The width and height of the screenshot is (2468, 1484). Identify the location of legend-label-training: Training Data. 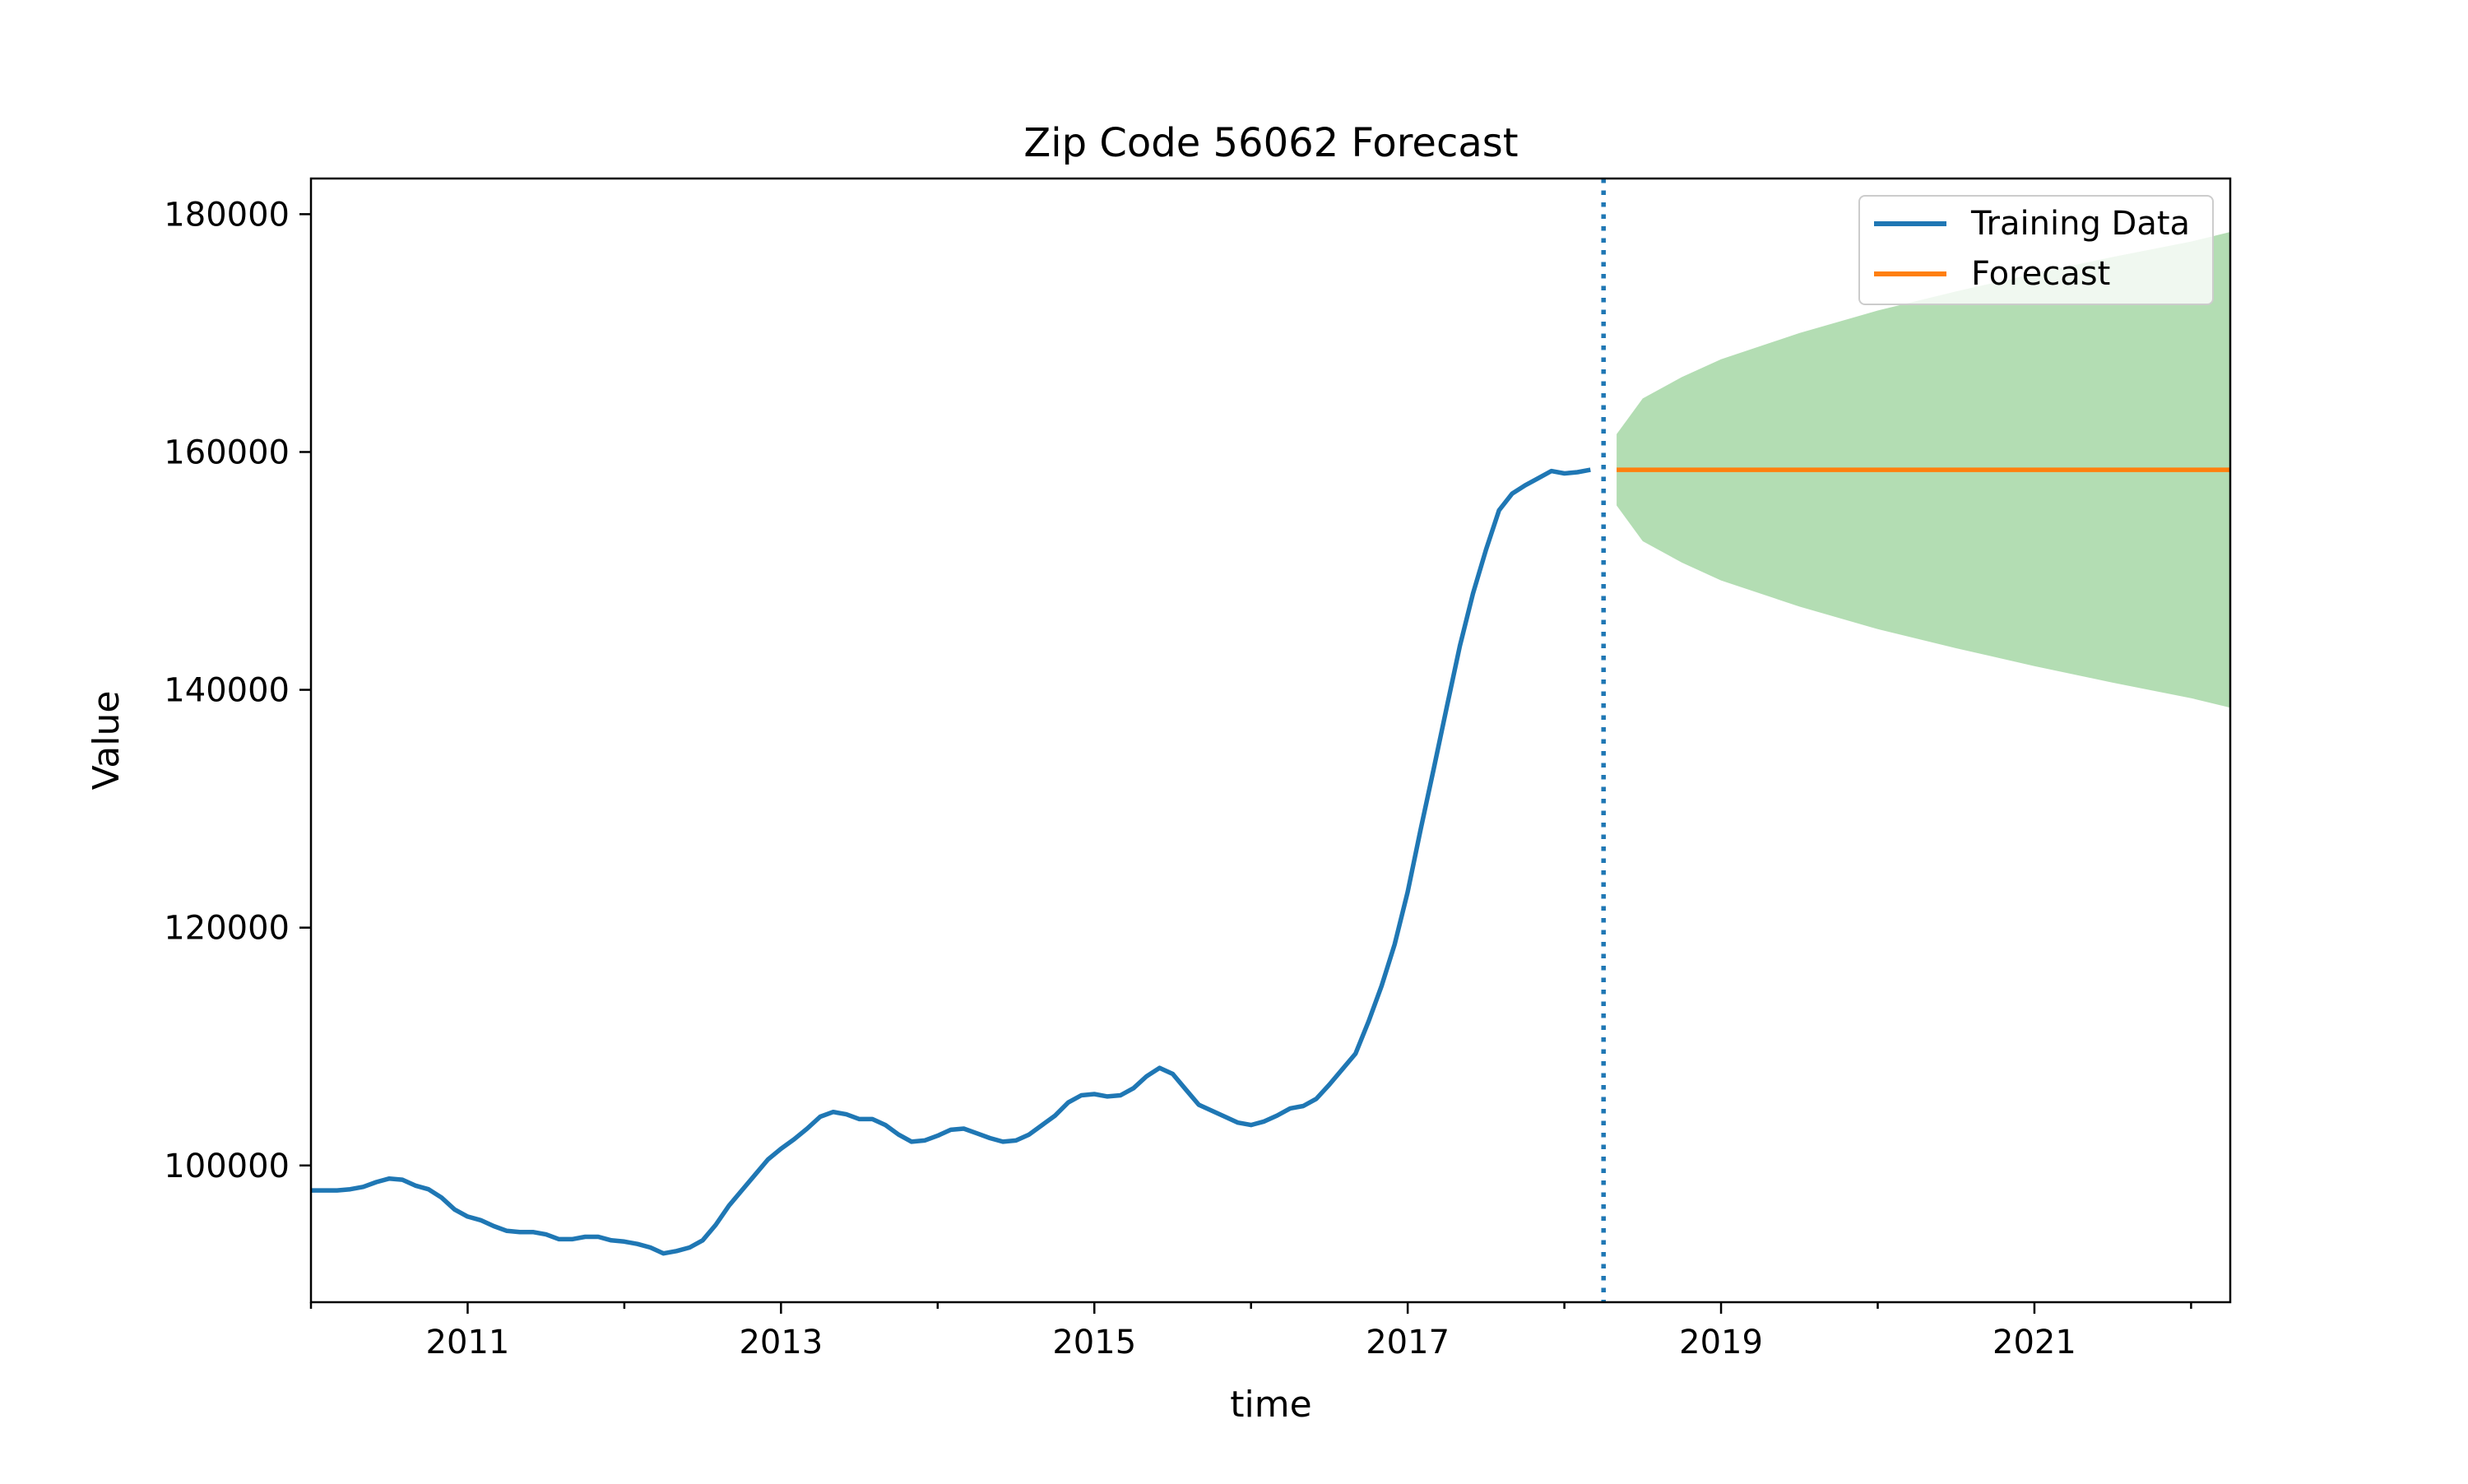
(2080, 224).